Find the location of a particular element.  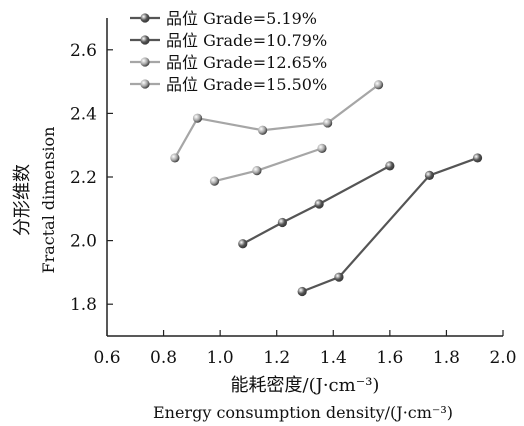

legend-label: 品位 Grade=12.65% is located at coordinates (246, 62).